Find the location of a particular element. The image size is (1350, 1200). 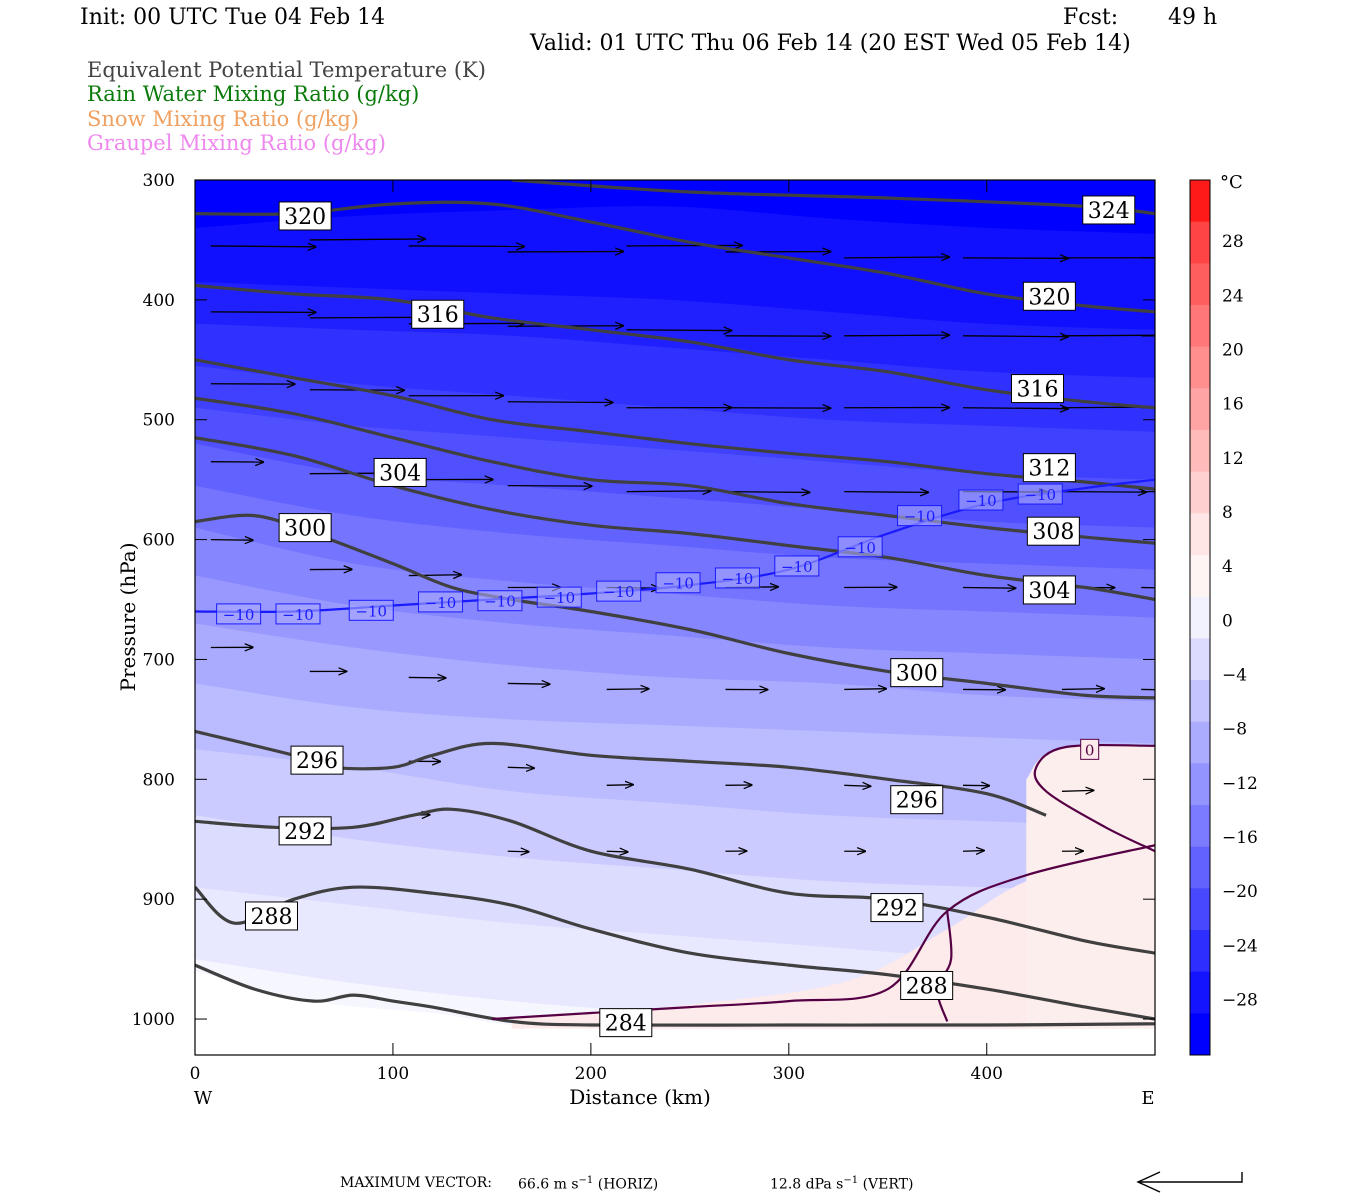

x-tick-label: 100 is located at coordinates (393, 1074).